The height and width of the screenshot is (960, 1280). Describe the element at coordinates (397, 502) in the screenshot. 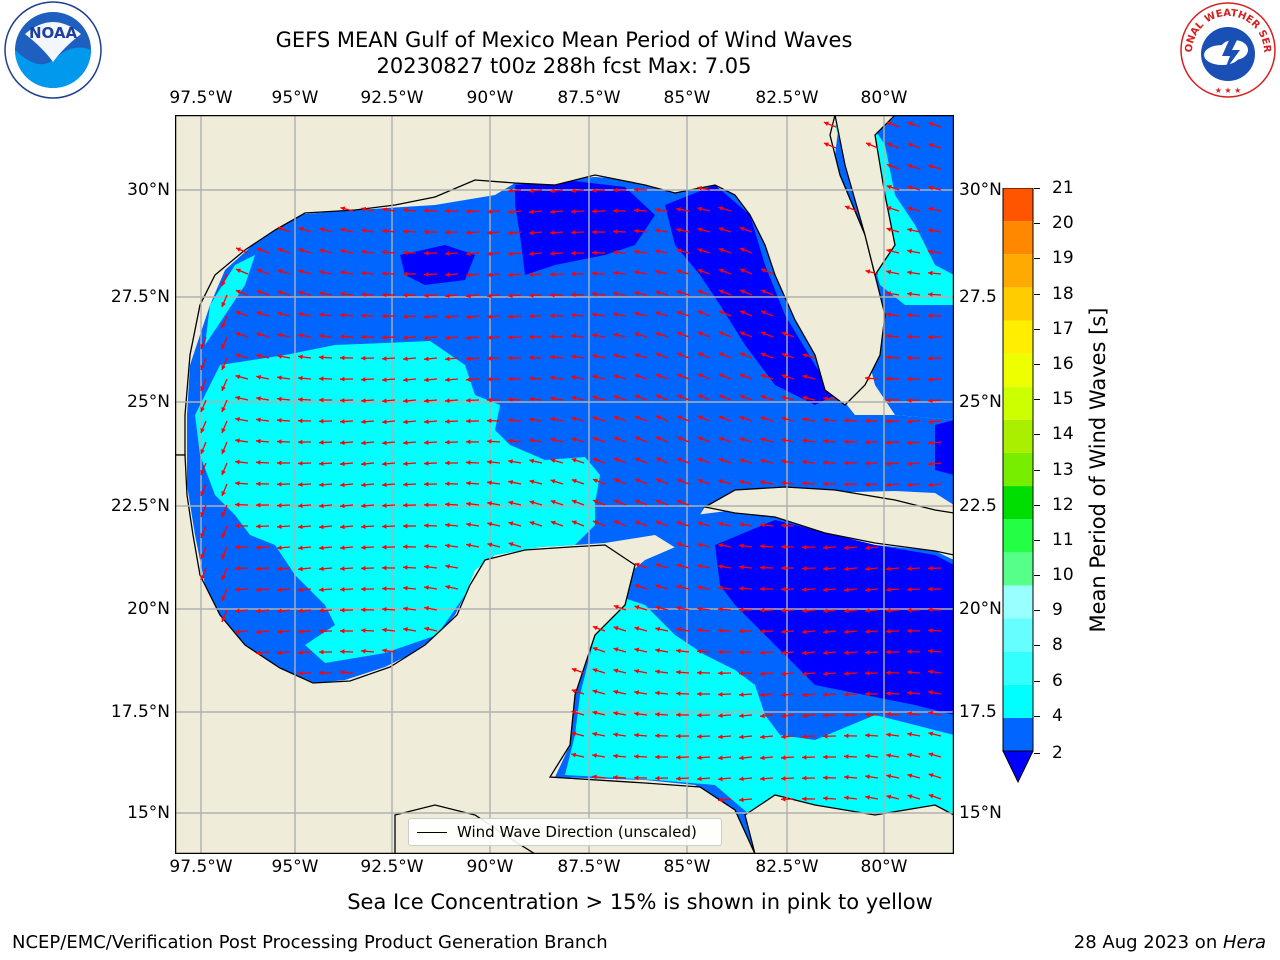

I see `cyan-region-west` at that location.